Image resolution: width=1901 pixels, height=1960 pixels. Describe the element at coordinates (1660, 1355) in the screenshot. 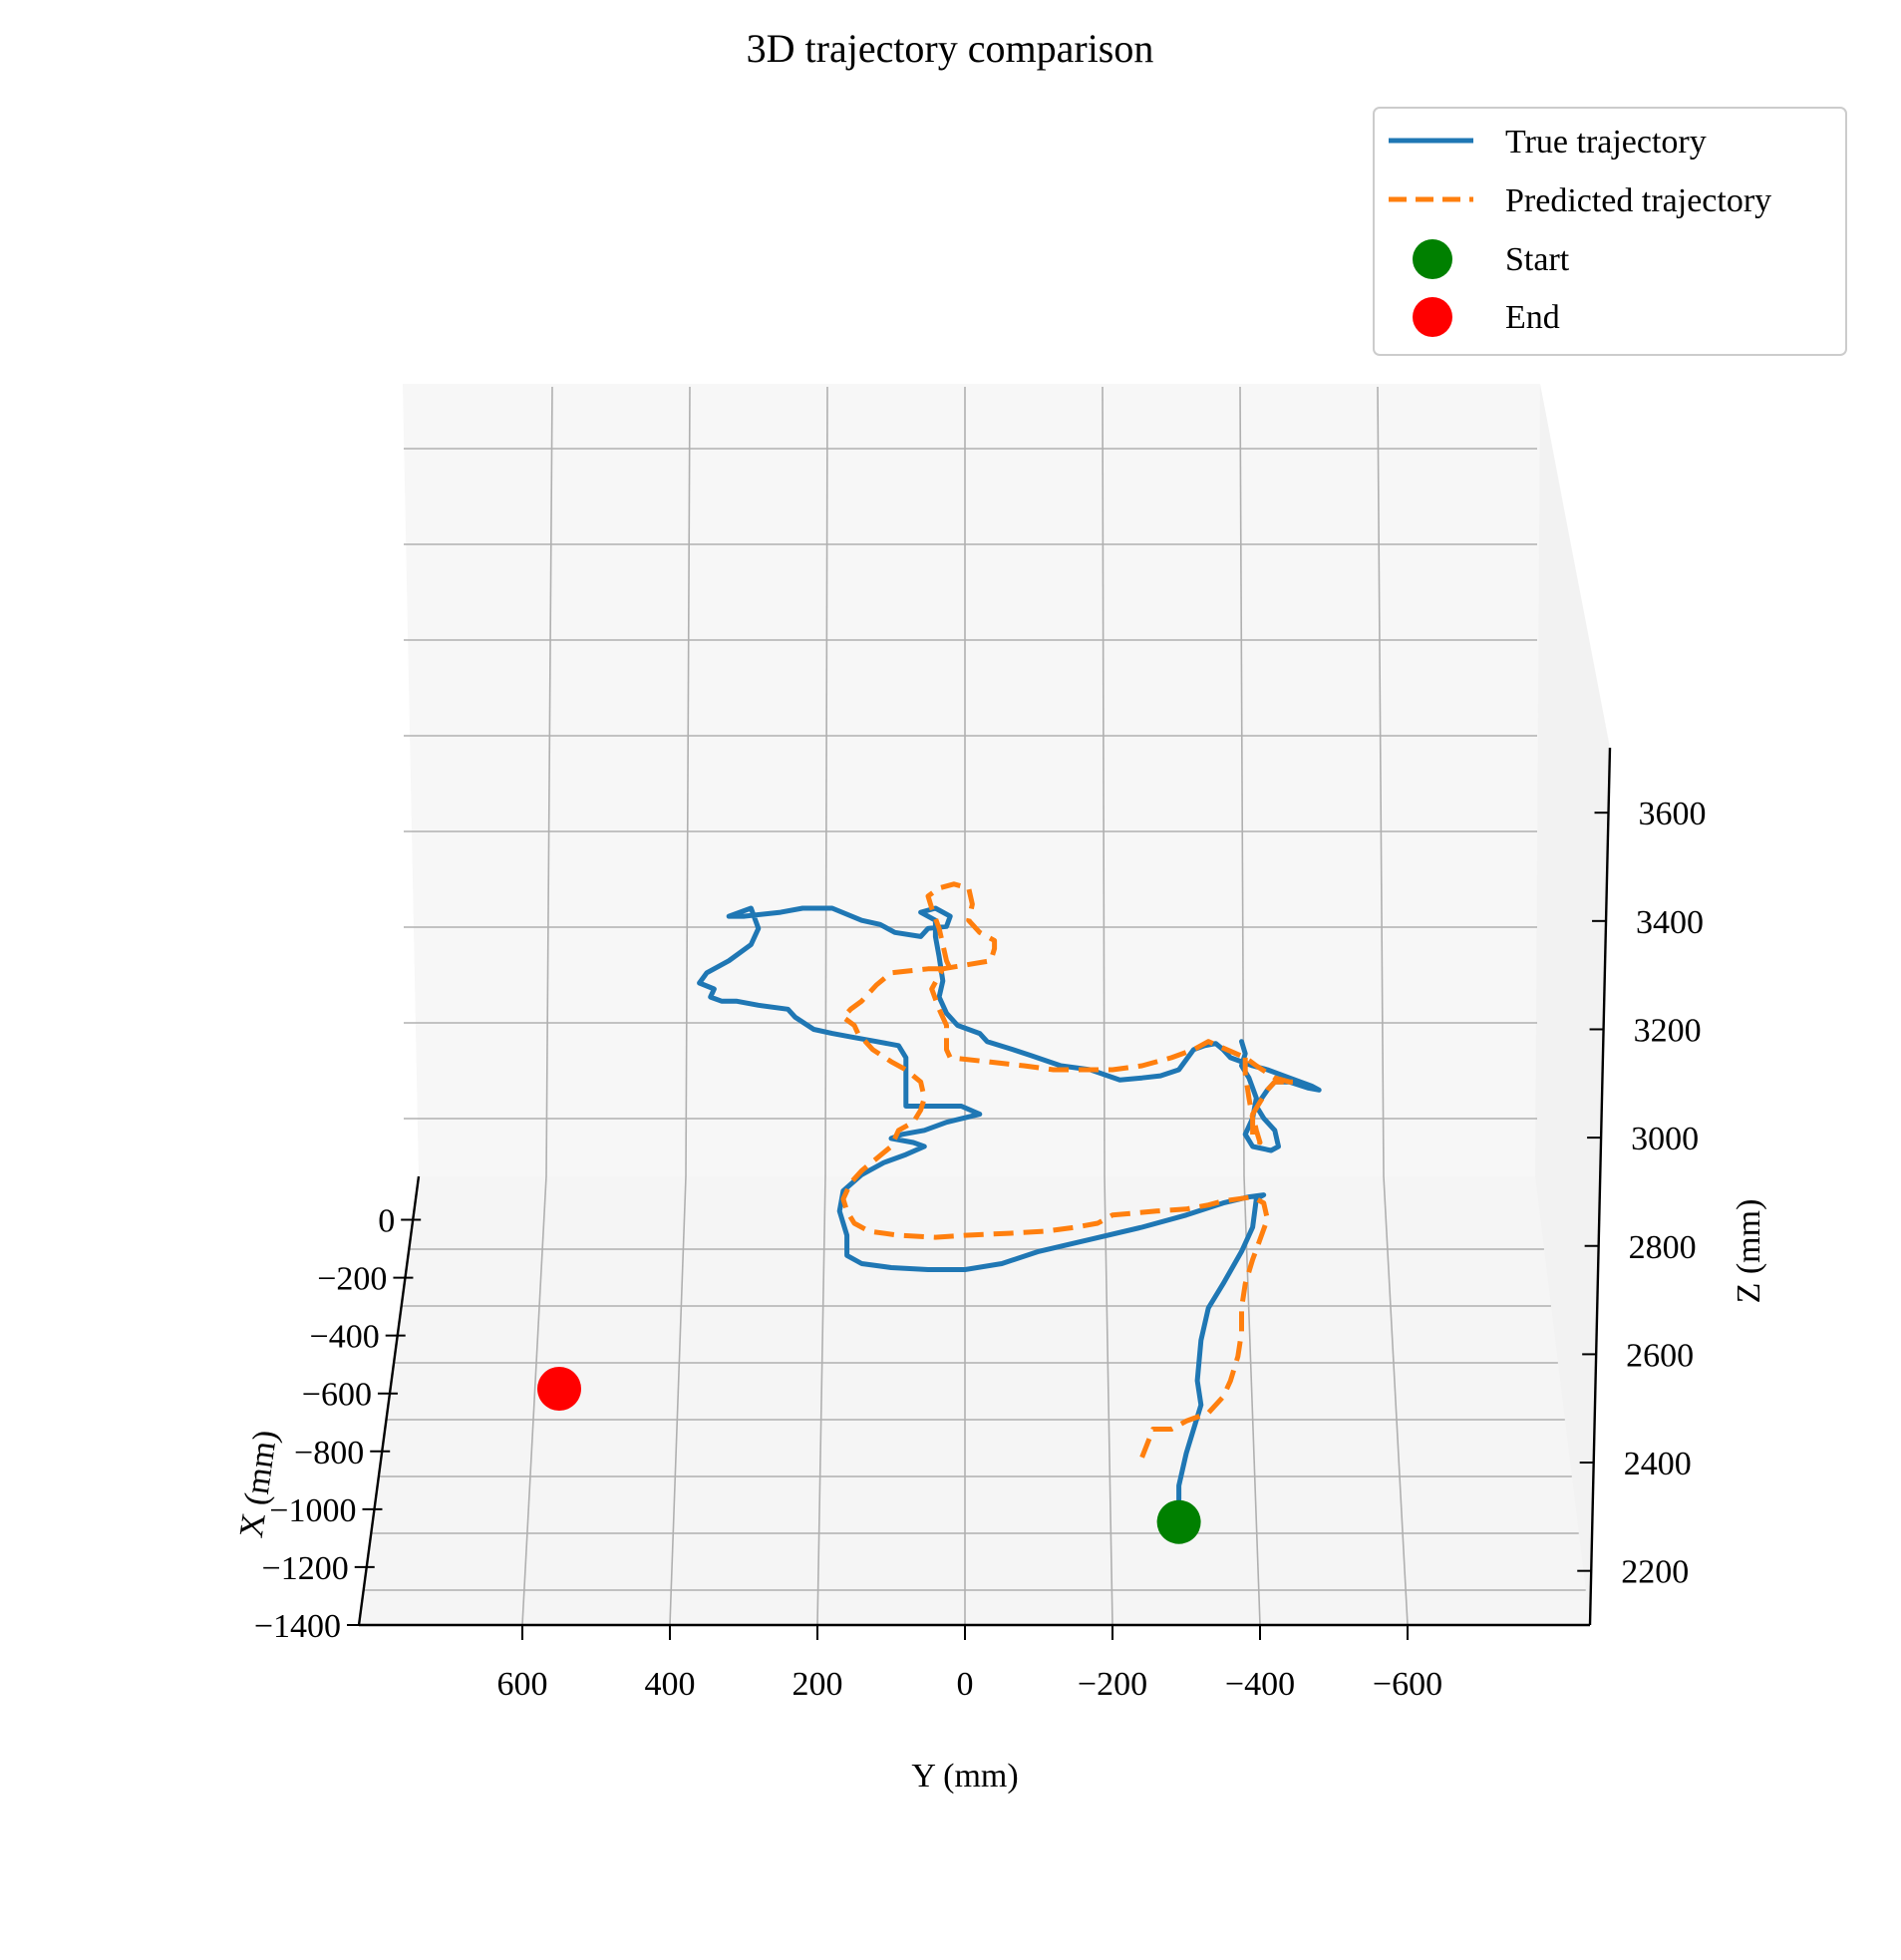

I see `z-tick-label: 2600` at that location.